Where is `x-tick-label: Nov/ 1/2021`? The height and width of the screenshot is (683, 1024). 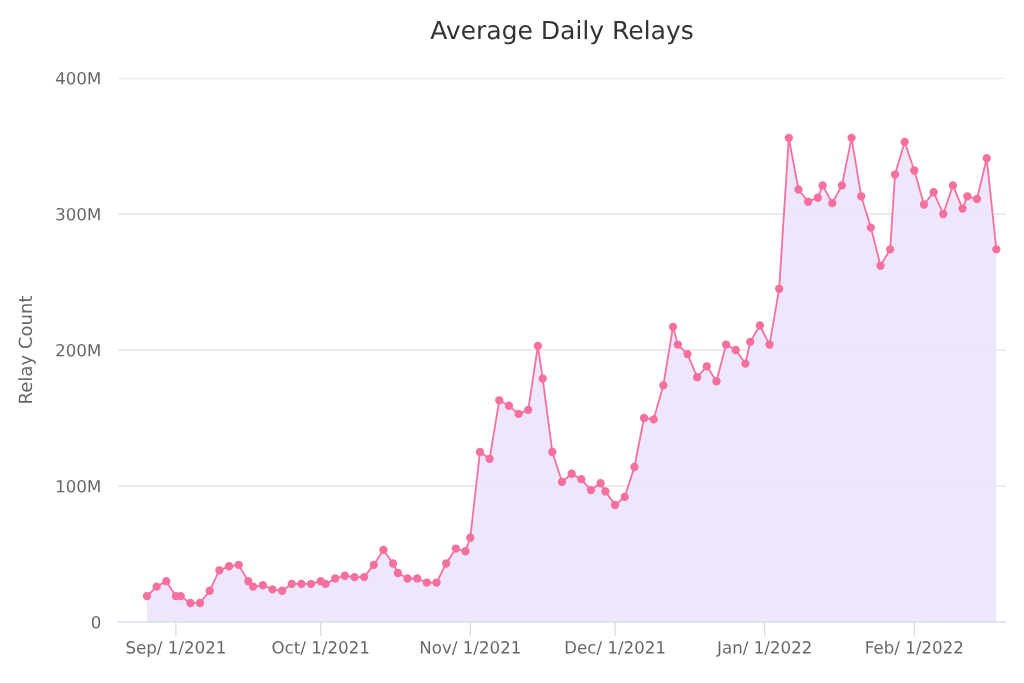 x-tick-label: Nov/ 1/2021 is located at coordinates (470, 648).